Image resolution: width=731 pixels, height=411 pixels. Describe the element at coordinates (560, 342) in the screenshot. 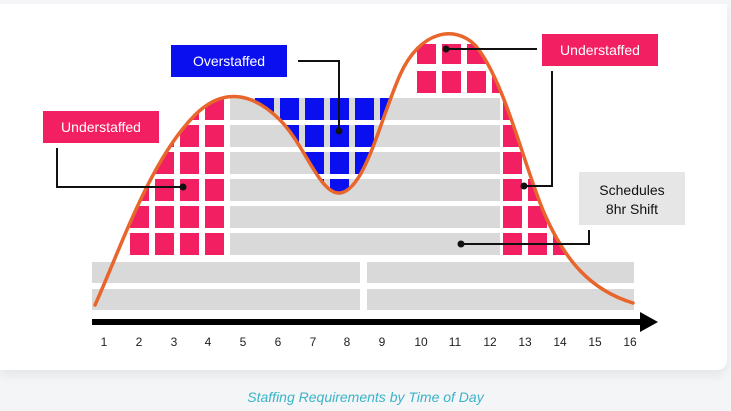

I see `tick-label: 14` at that location.